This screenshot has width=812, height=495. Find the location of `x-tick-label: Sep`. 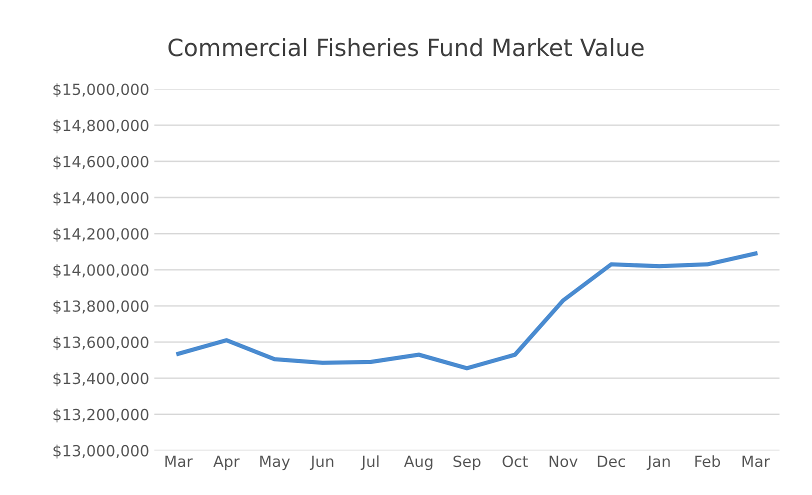

x-tick-label: Sep is located at coordinates (467, 463).